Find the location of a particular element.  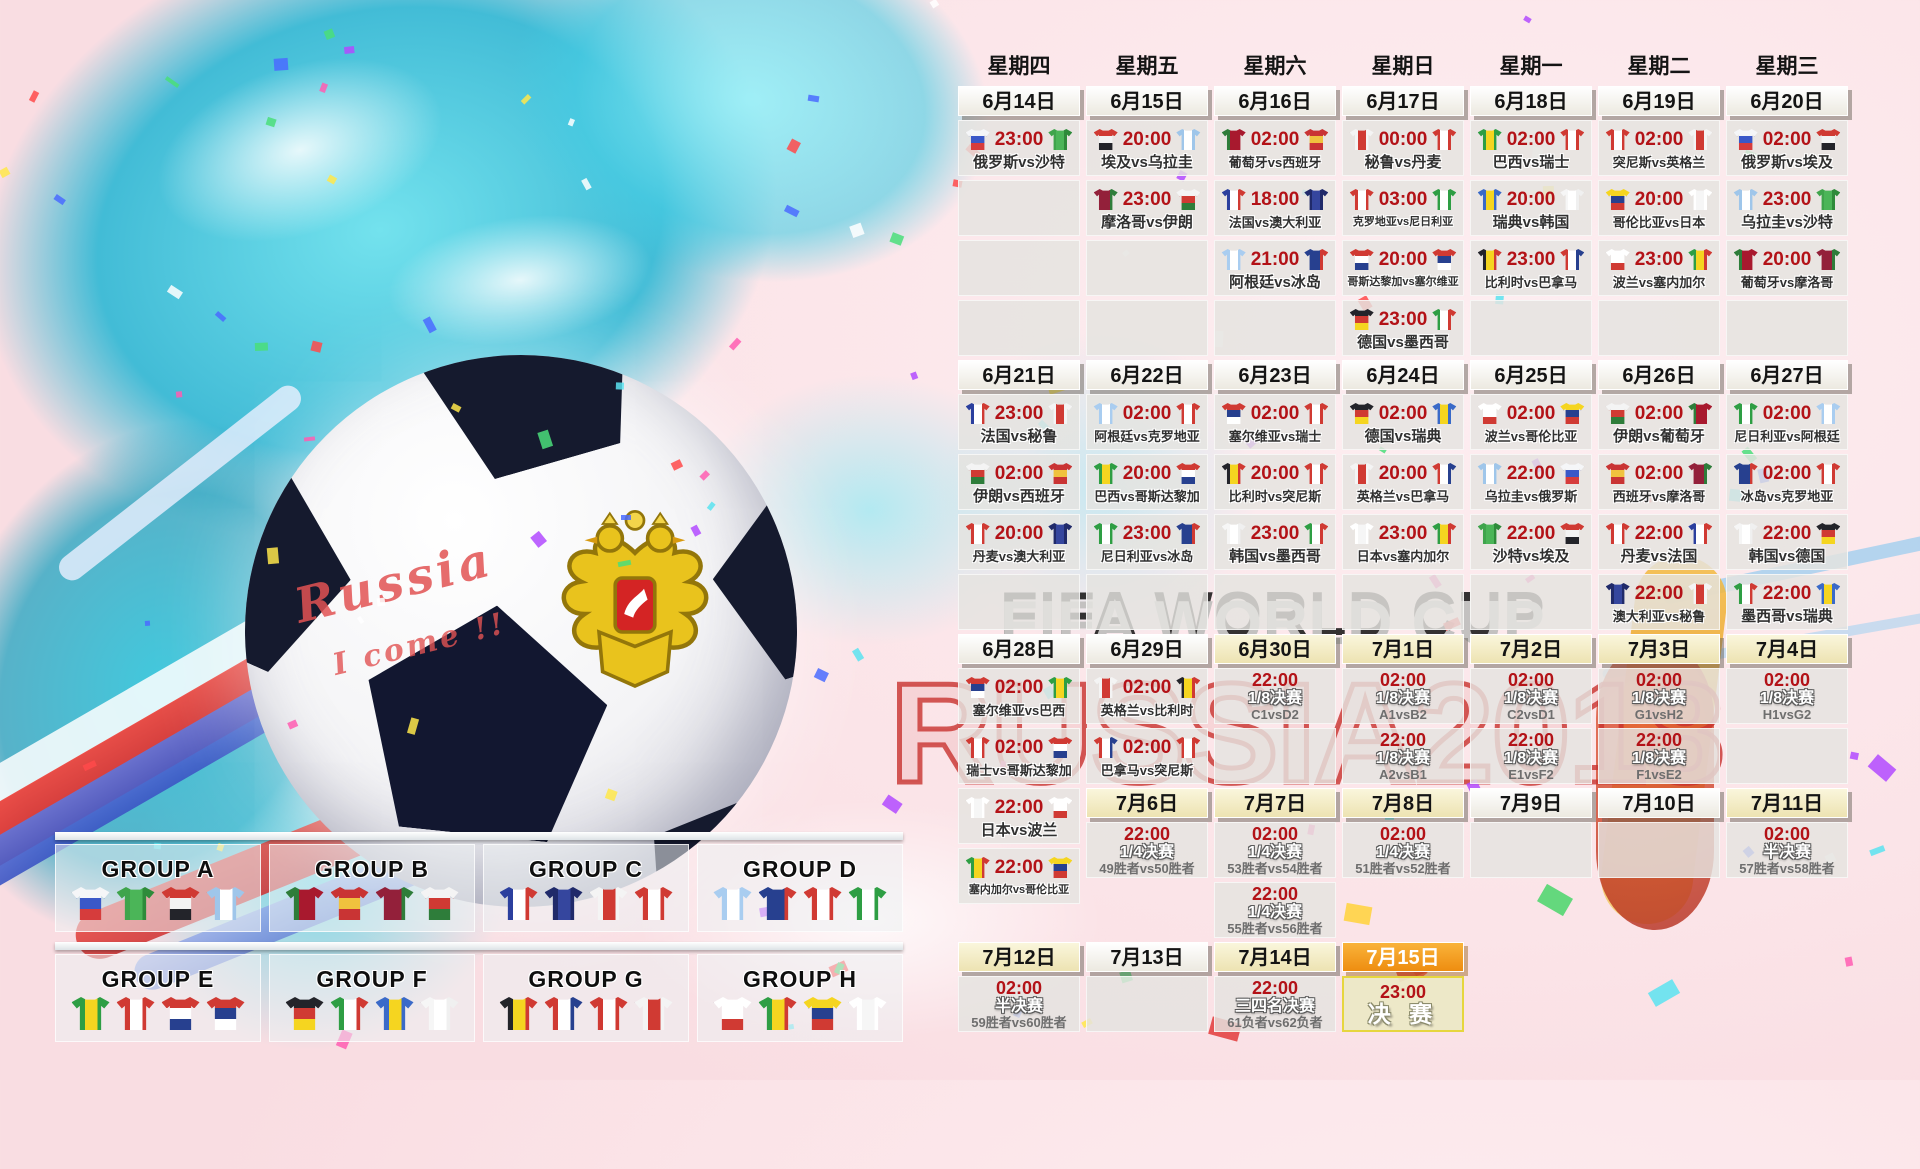

match-cell: 02:00 尼日利亚vs阿根廷 is located at coordinates (1787, 422).